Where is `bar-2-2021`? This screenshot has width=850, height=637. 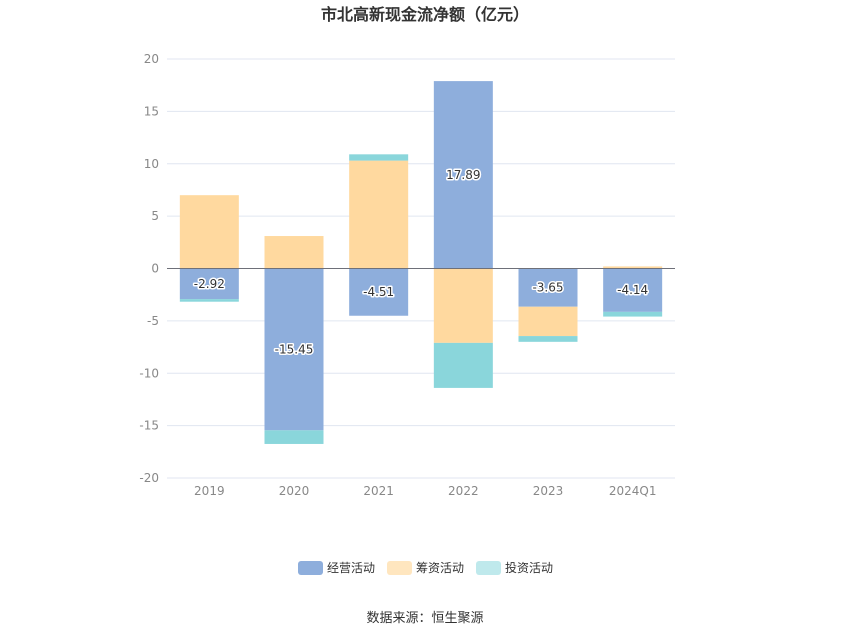 bar-2-2021 is located at coordinates (379, 214).